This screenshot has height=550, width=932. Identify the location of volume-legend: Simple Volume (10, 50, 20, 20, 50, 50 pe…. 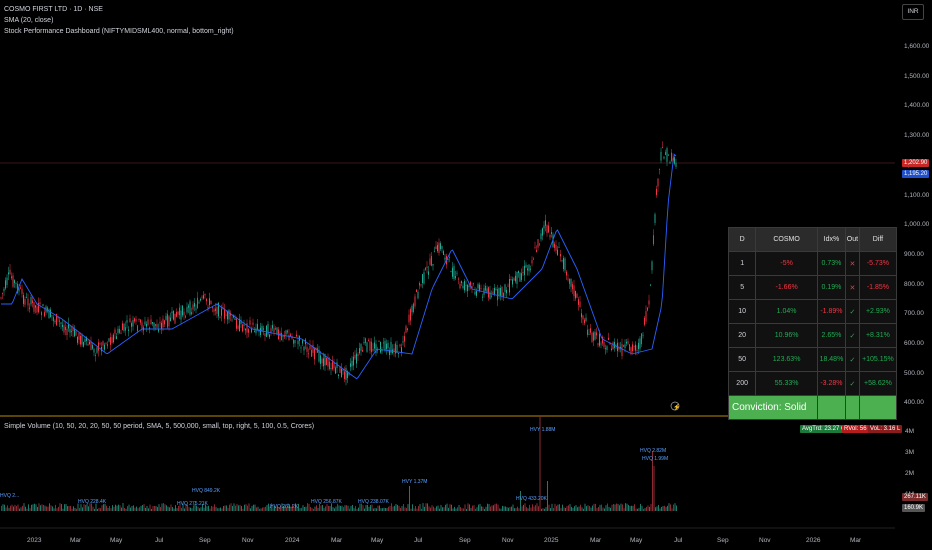
(159, 426).